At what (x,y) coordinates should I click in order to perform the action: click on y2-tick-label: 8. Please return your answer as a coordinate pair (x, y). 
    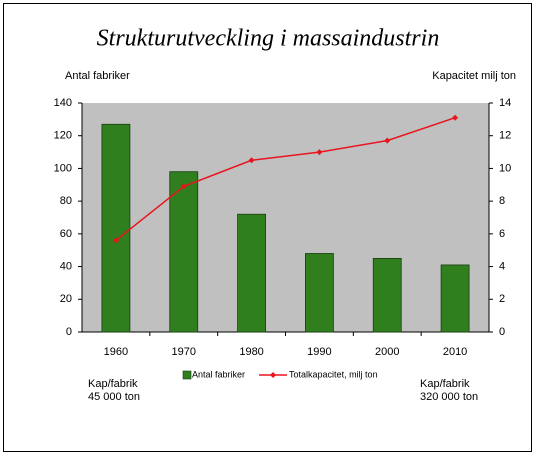
    Looking at the image, I should click on (502, 201).